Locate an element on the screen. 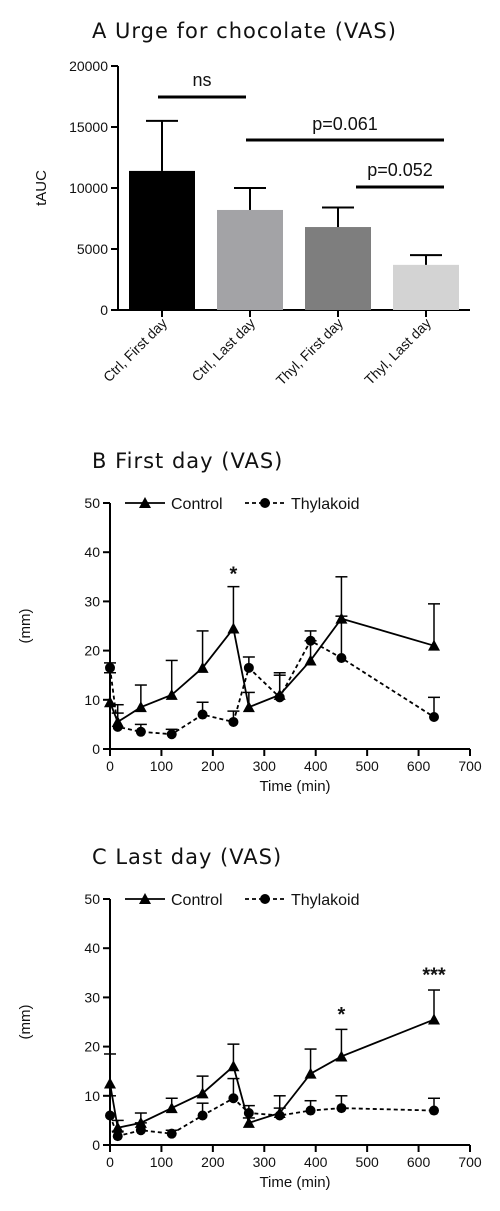 The width and height of the screenshot is (500, 1211). panel-b-x-tick-label: 0 is located at coordinates (110, 766).